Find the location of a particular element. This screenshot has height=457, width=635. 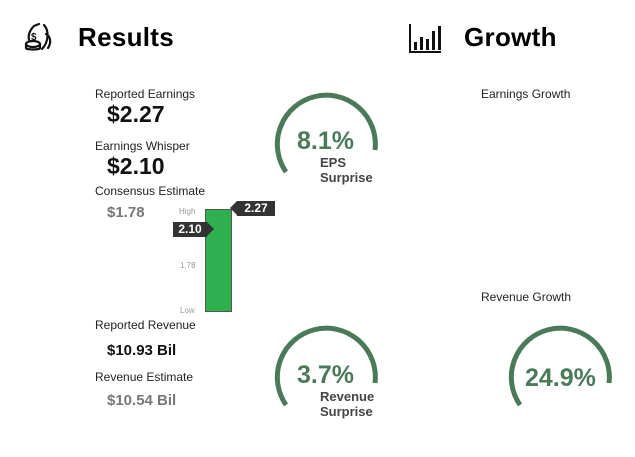

earnings-whisper-label: Earnings Whisper is located at coordinates (142, 146).